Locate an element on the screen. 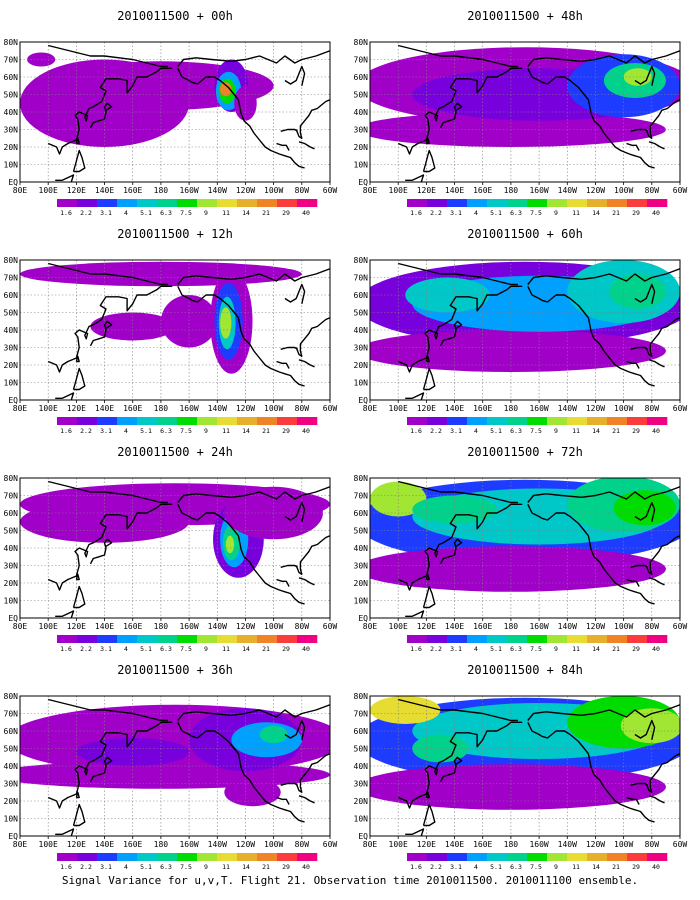  colorbar-label: 4 is located at coordinates (126, 431).